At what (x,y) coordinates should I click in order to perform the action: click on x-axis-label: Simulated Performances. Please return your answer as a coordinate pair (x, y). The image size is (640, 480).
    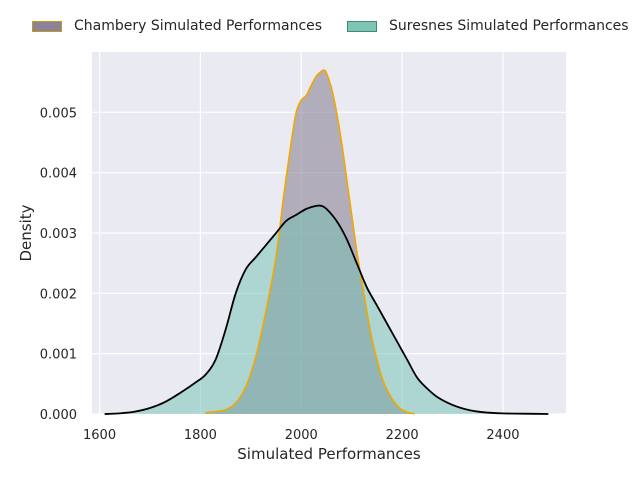
    Looking at the image, I should click on (329, 454).